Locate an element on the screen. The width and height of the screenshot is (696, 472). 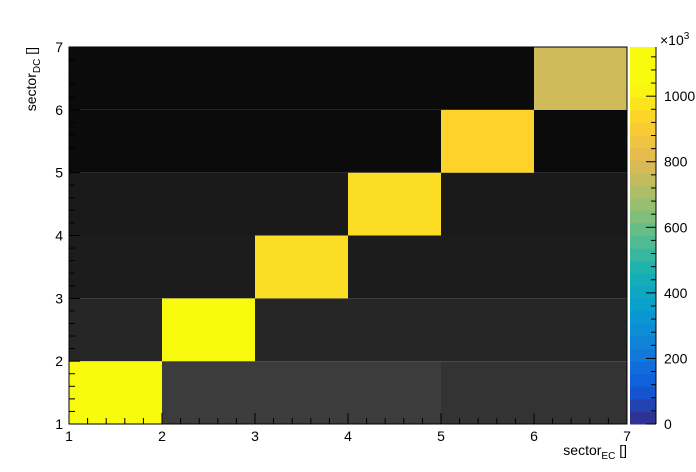
y-tick-label: 3 is located at coordinates (59, 298).